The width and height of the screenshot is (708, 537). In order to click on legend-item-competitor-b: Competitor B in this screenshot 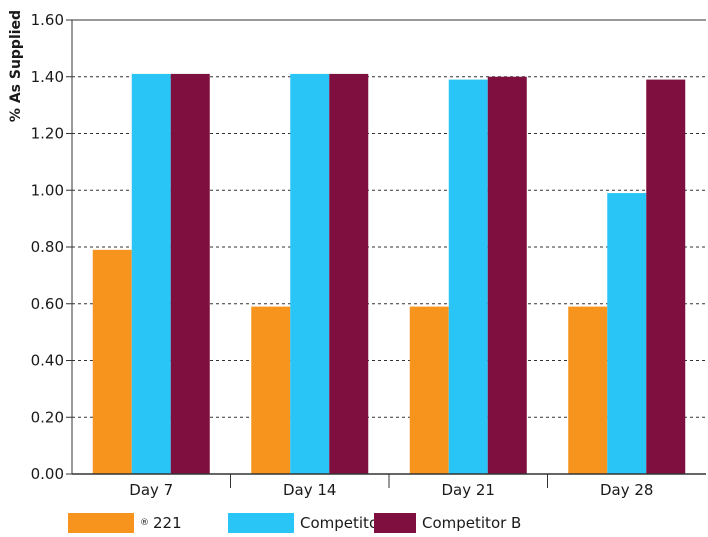, I will do `click(447, 523)`.